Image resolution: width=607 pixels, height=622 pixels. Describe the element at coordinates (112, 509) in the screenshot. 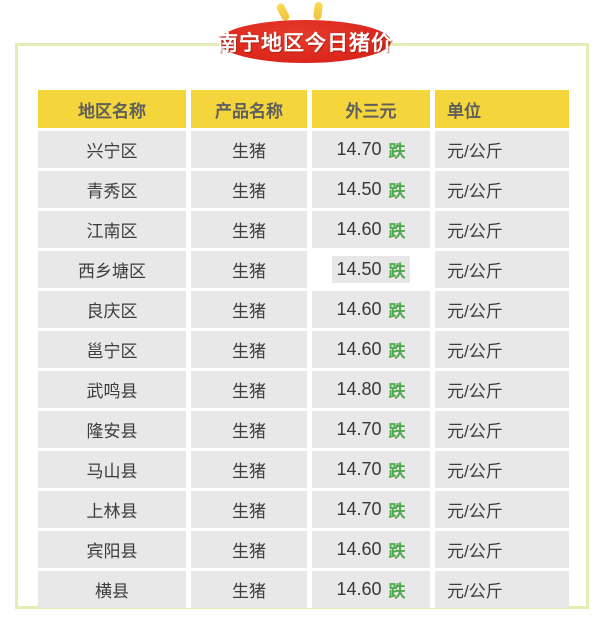

I see `region-cell: 上林县` at that location.